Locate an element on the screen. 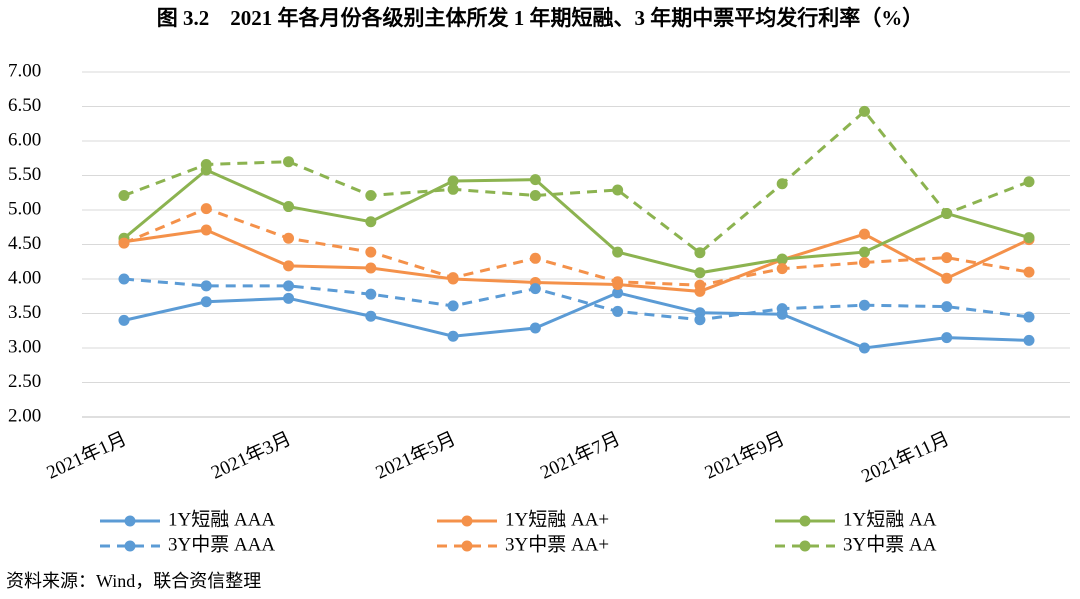 The image size is (1080, 599). legend-label: 1Y短融 AA+ is located at coordinates (557, 519).